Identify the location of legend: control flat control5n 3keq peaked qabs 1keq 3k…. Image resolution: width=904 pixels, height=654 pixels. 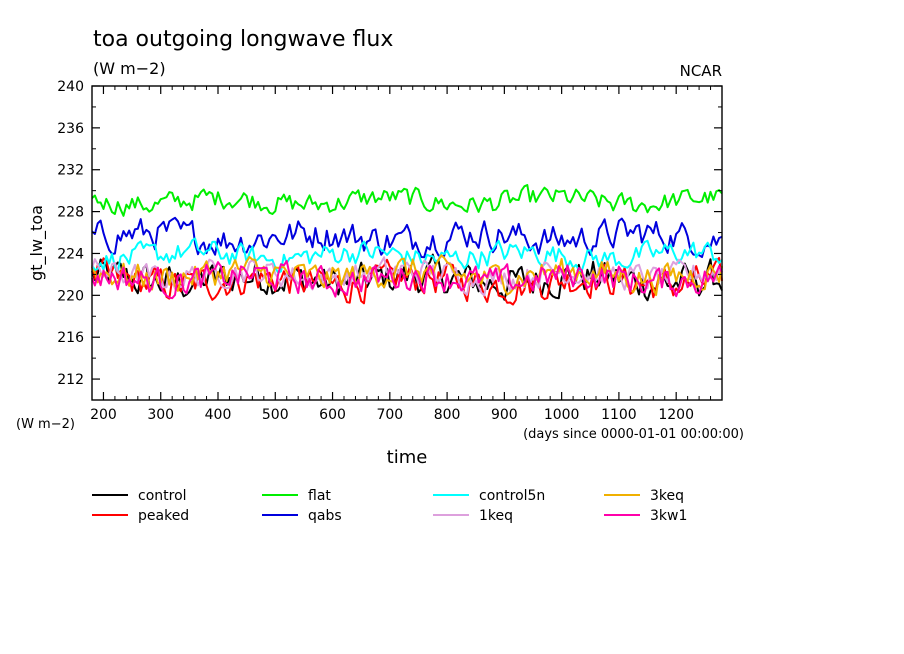
(389, 506).